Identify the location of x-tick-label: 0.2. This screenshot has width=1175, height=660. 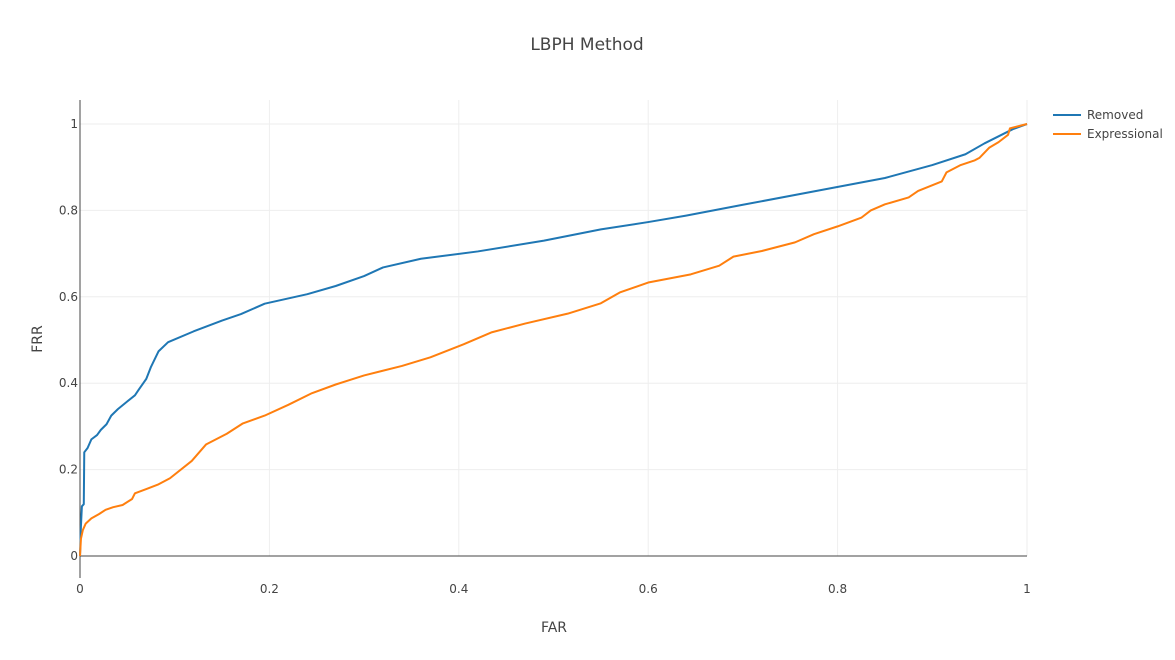
(269, 589).